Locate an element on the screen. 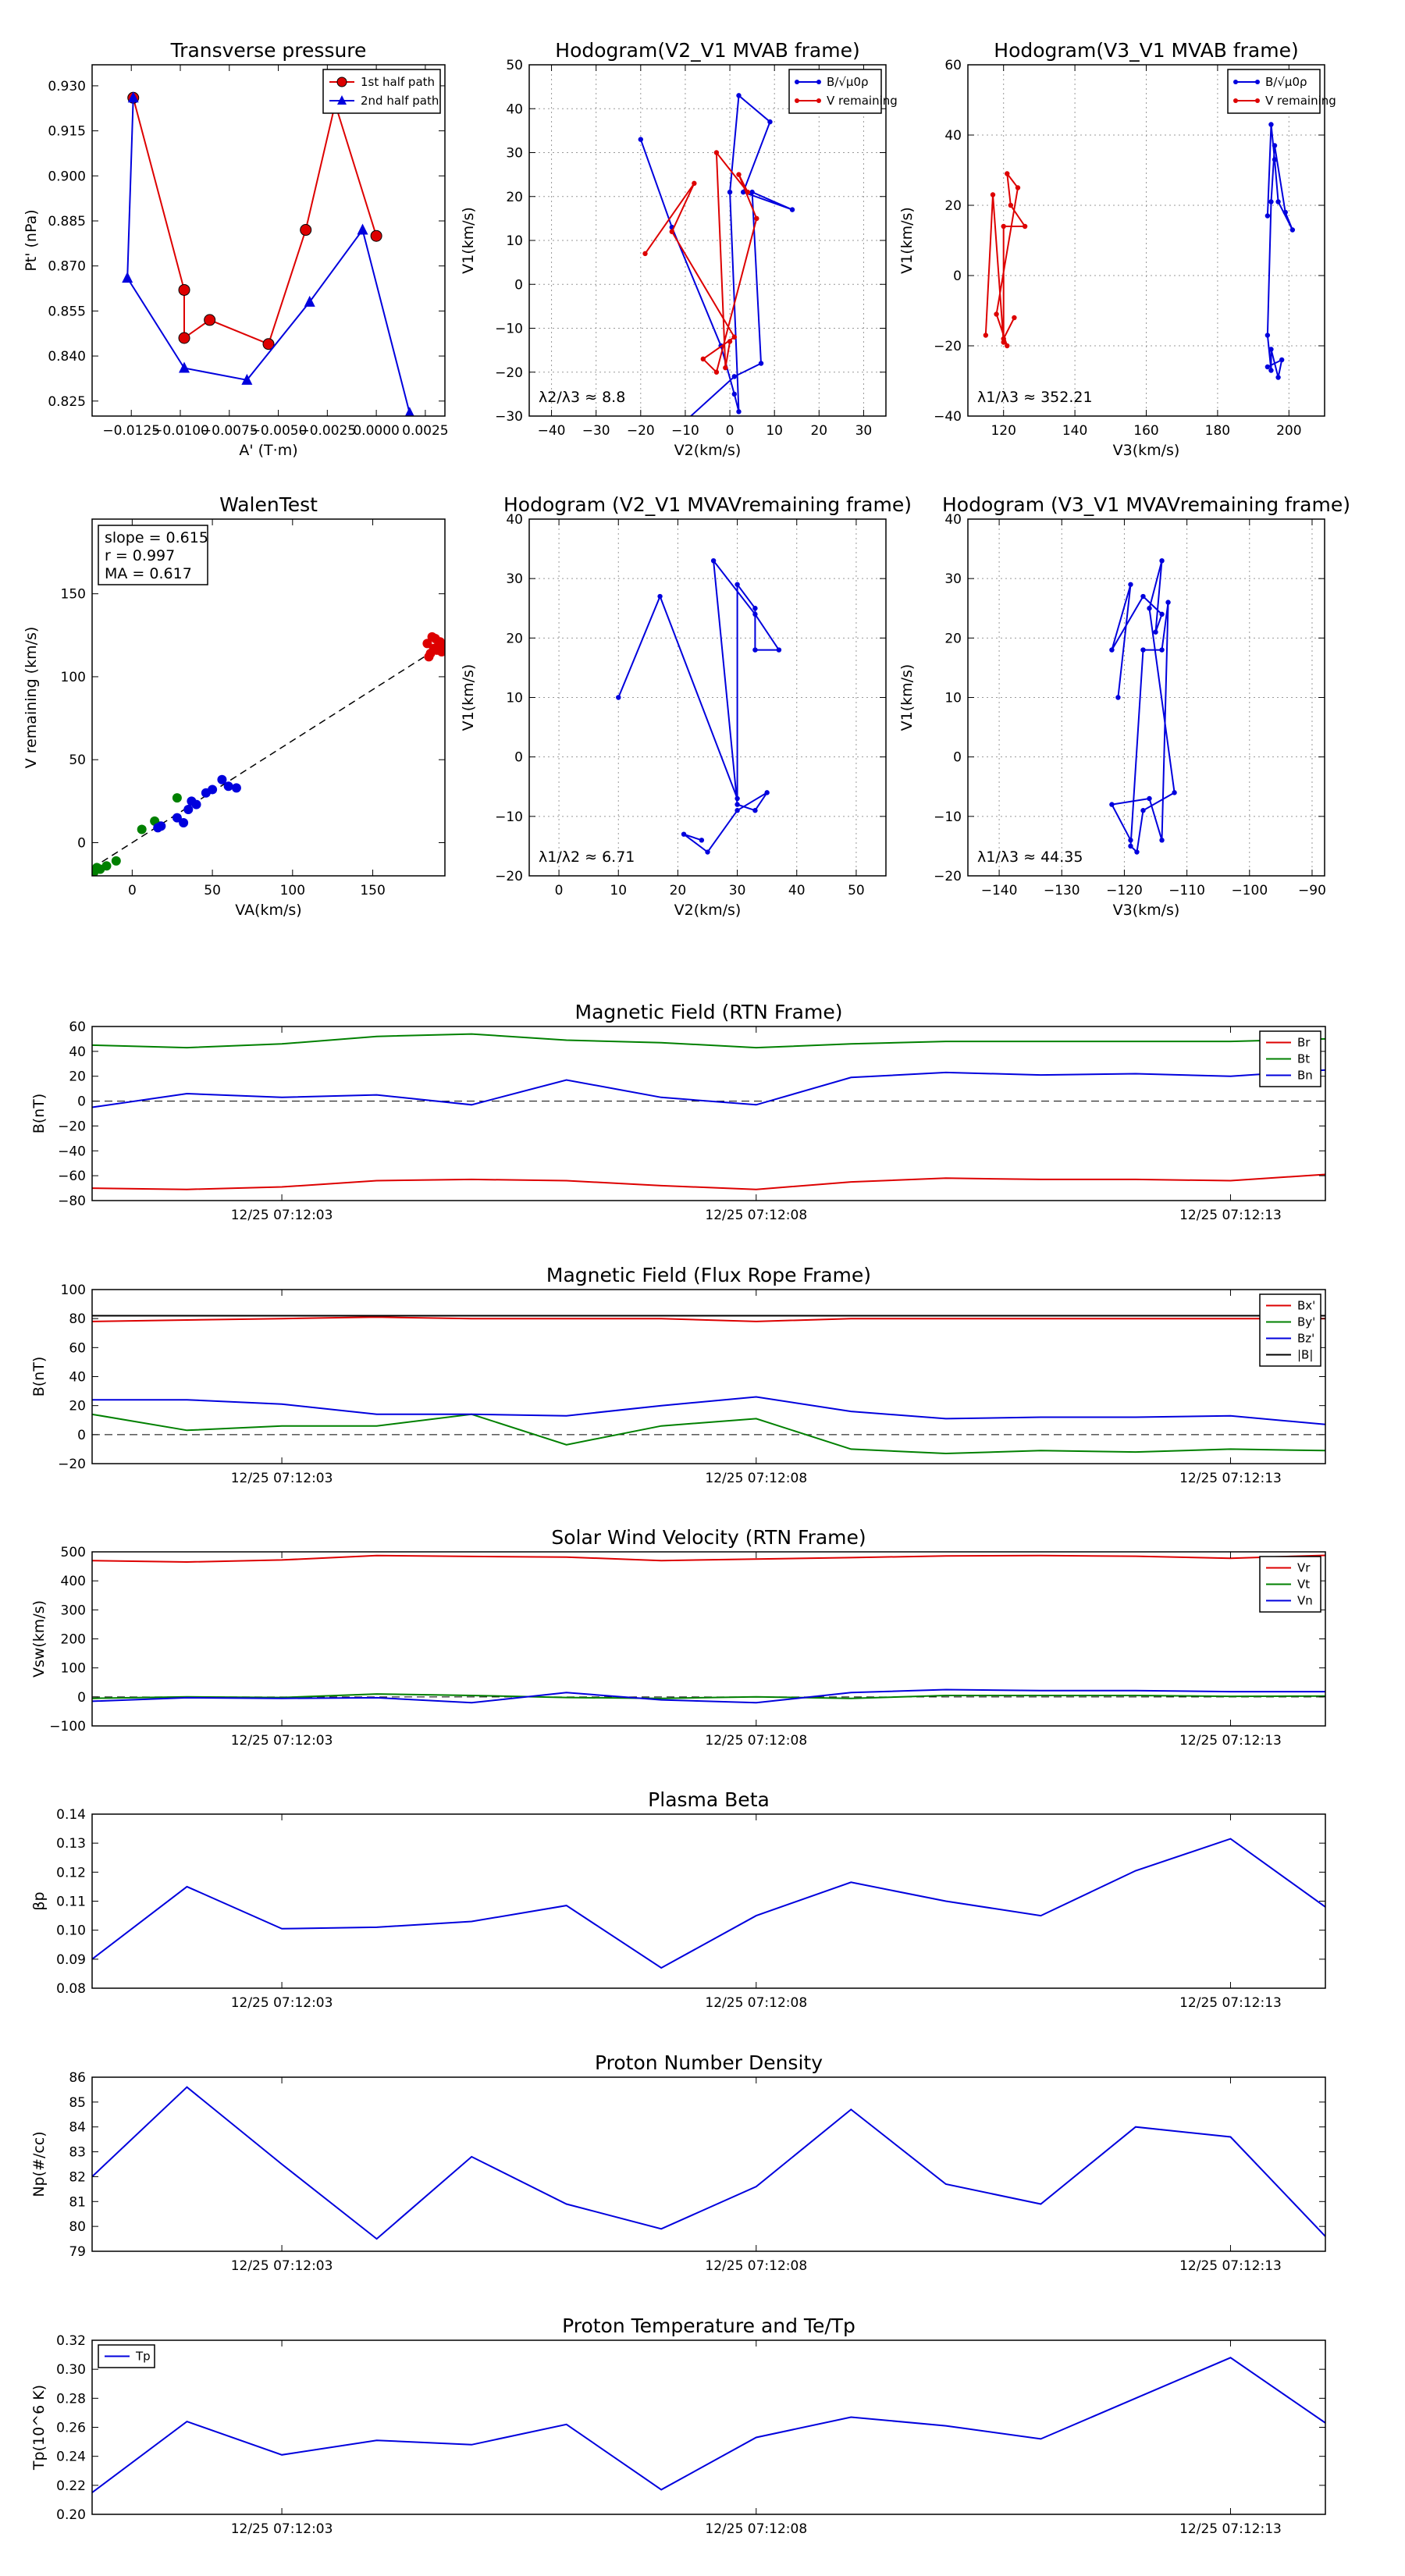 This screenshot has width=1405, height=2576. y-tick-label: 80 is located at coordinates (77, 2227).